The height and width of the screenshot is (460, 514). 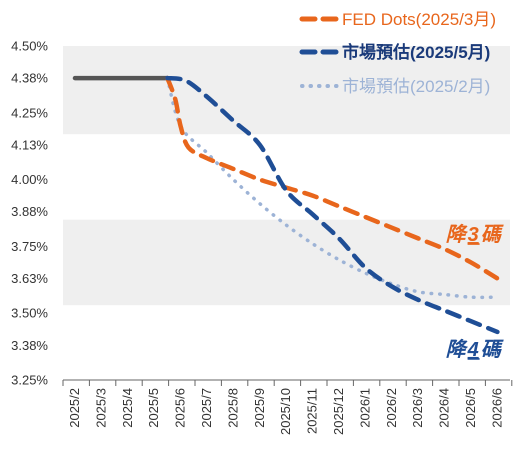 What do you see at coordinates (417, 408) in the screenshot?
I see `x-tick-label: 2026/3` at bounding box center [417, 408].